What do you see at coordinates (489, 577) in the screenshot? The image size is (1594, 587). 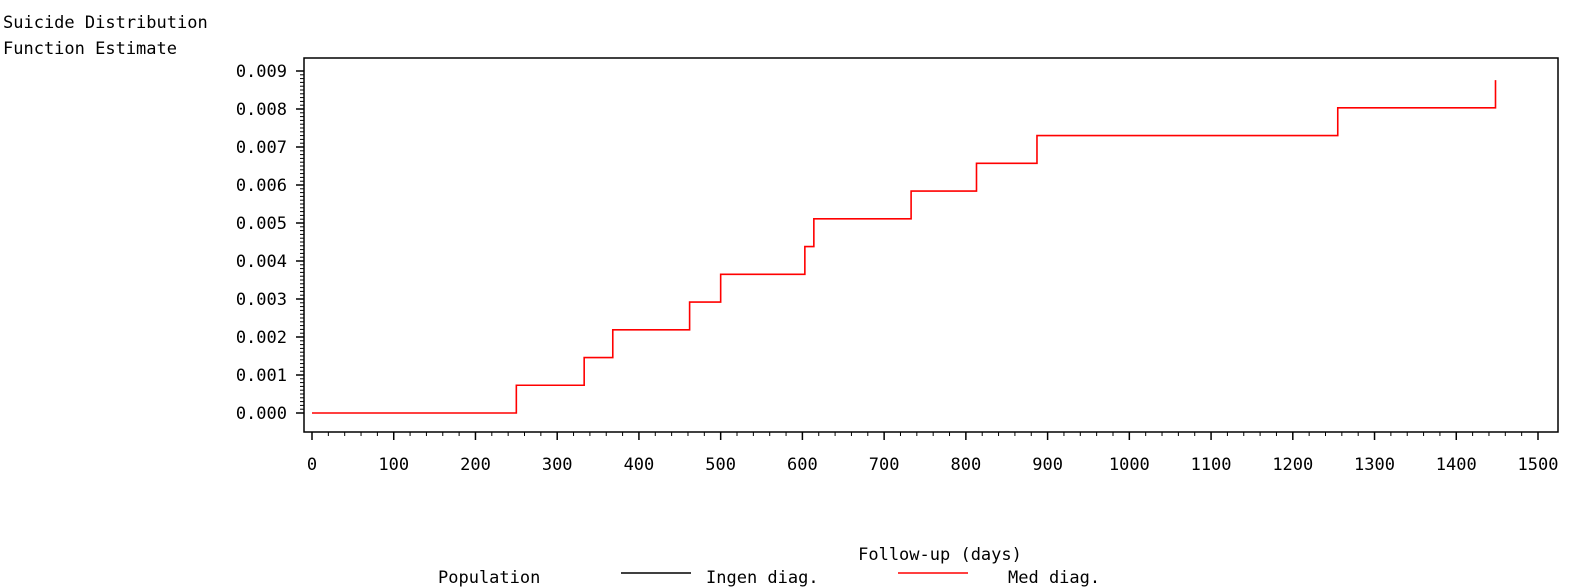 I see `legend-title: Population` at bounding box center [489, 577].